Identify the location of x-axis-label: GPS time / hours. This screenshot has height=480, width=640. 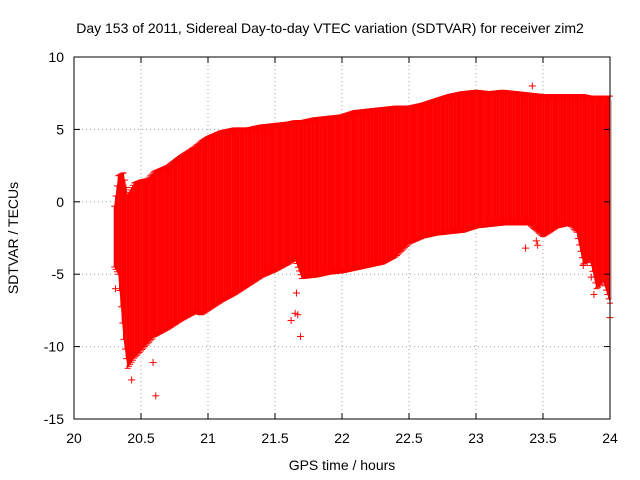
(342, 465).